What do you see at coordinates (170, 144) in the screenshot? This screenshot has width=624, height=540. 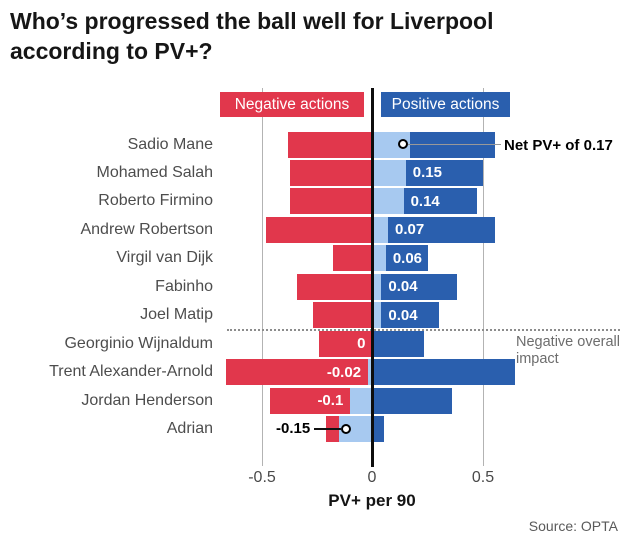 I see `player-name-sadio-mane: Sadio Mane` at bounding box center [170, 144].